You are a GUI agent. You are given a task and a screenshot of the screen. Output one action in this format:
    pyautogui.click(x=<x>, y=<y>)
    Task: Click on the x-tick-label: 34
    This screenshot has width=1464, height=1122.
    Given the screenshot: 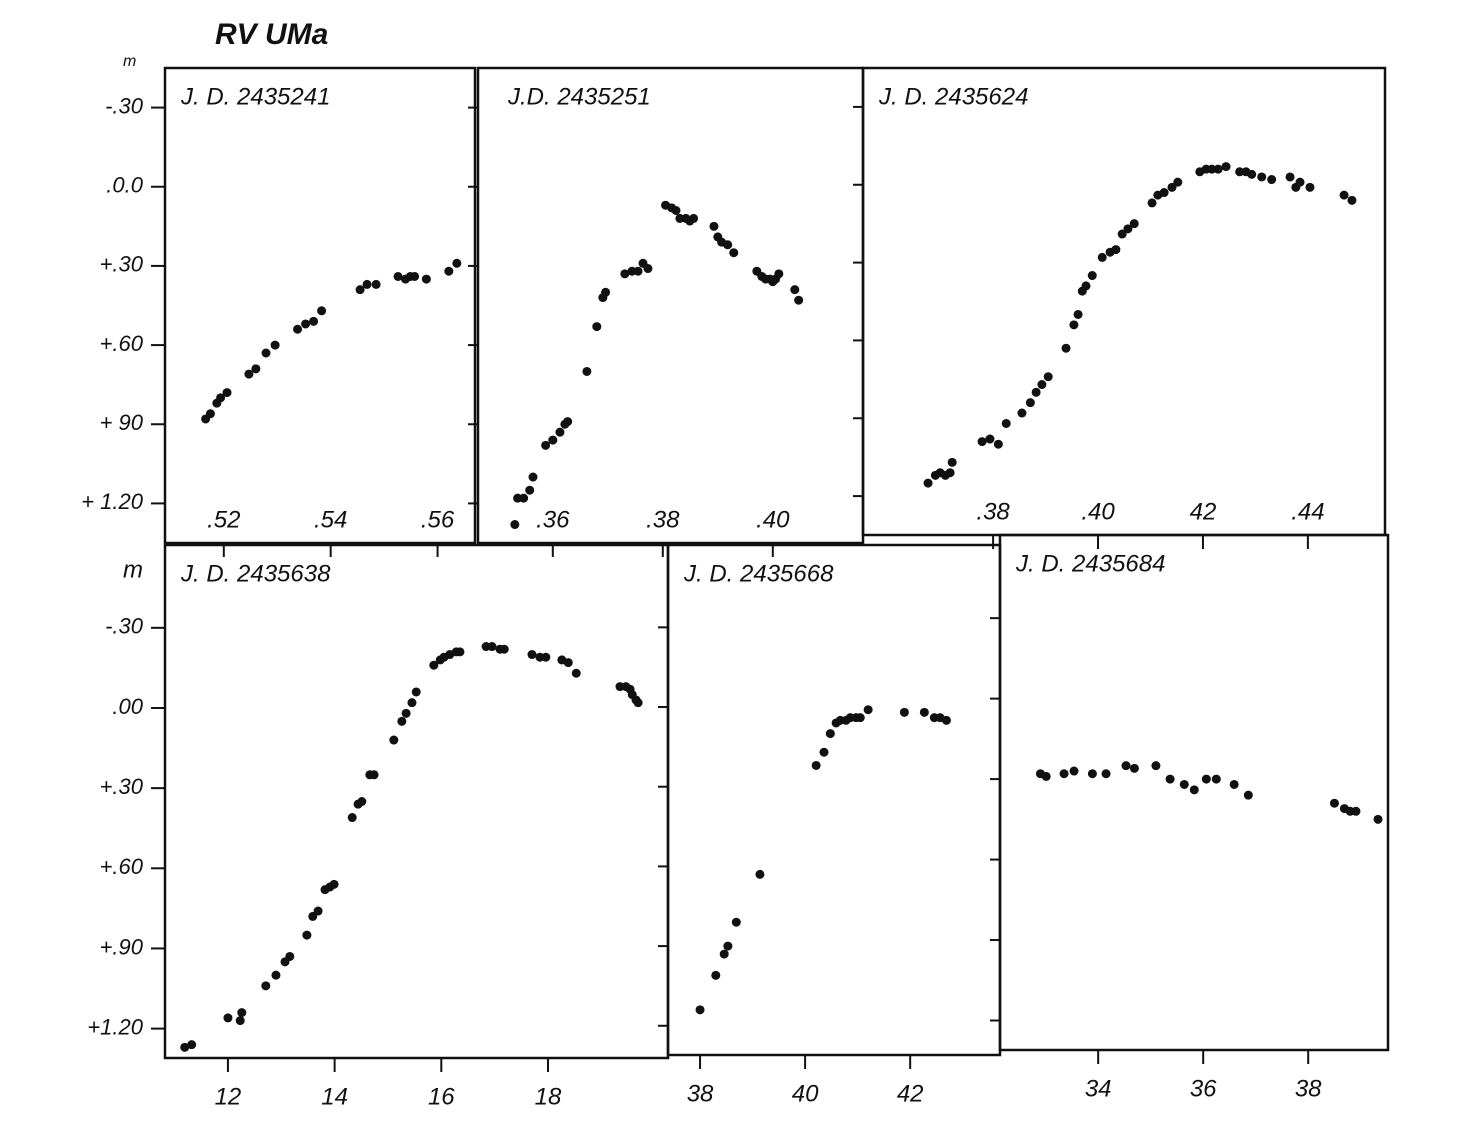 What is the action you would take?
    pyautogui.click(x=1098, y=1088)
    